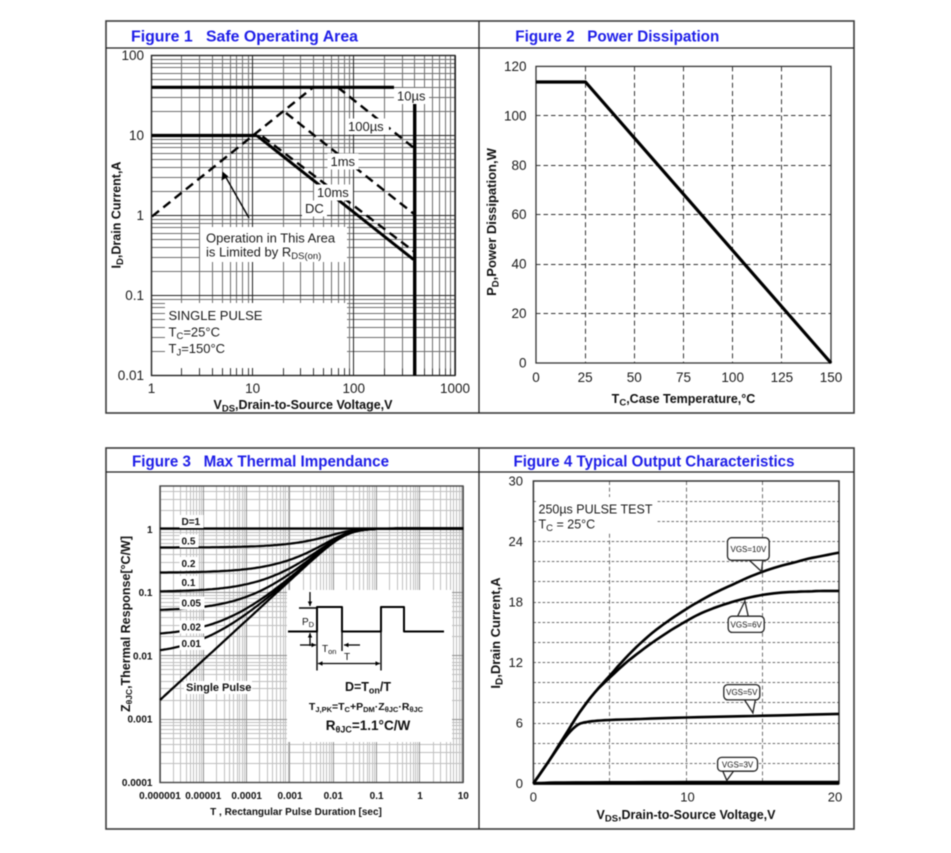  Describe the element at coordinates (516, 541) in the screenshot. I see `svg-text: 24` at that location.